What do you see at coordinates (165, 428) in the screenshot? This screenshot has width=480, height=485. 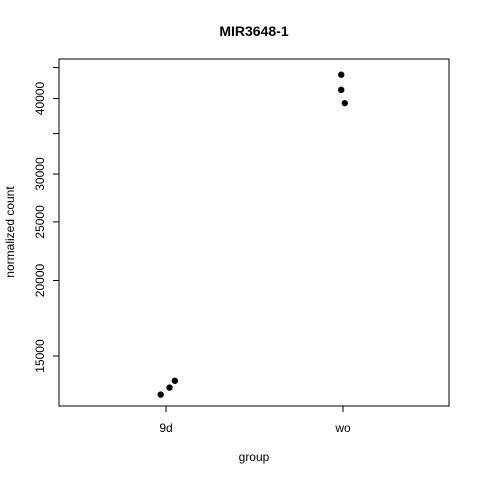 I see `x-tick-label: 9d` at bounding box center [165, 428].